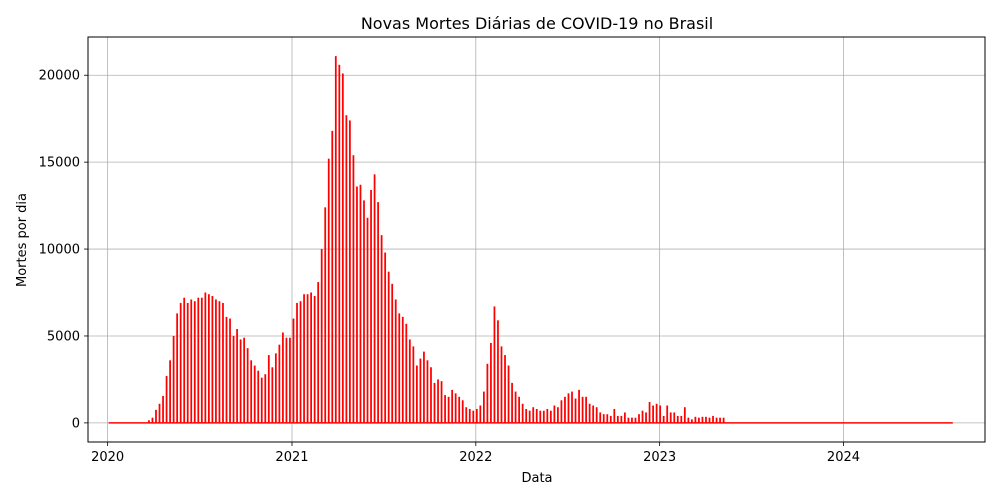  Describe the element at coordinates (76, 423) in the screenshot. I see `y-tick-label: 0` at that location.